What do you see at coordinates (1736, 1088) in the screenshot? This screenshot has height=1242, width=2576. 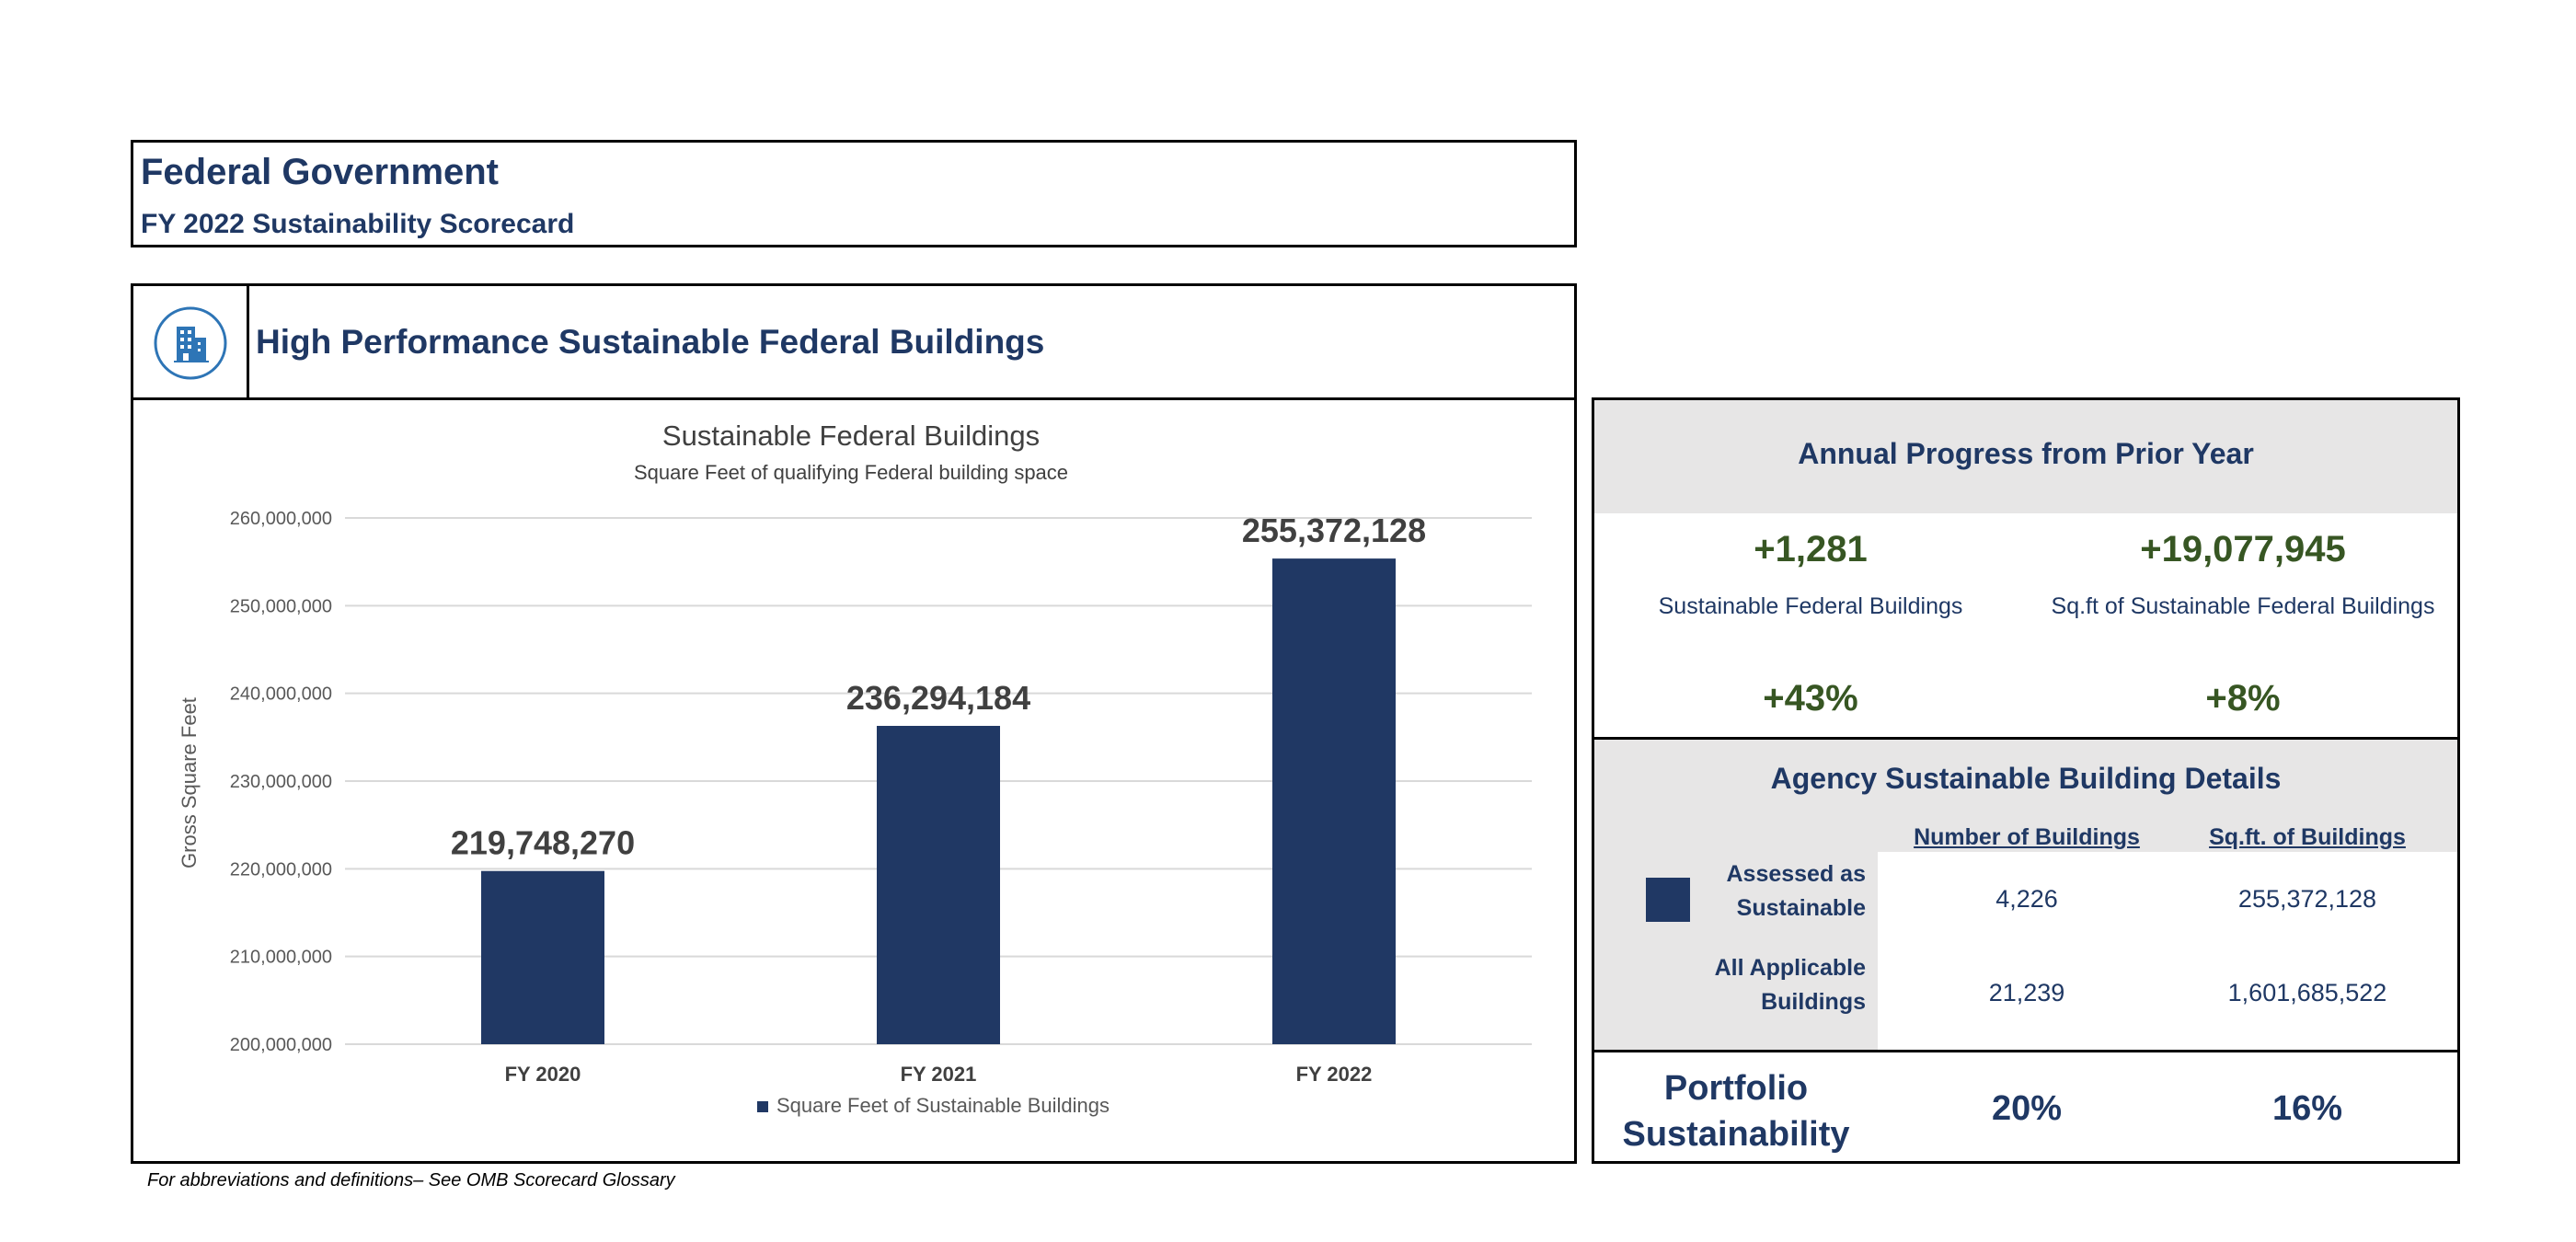 I see `portfolio-label-line1: Portfolio` at bounding box center [1736, 1088].